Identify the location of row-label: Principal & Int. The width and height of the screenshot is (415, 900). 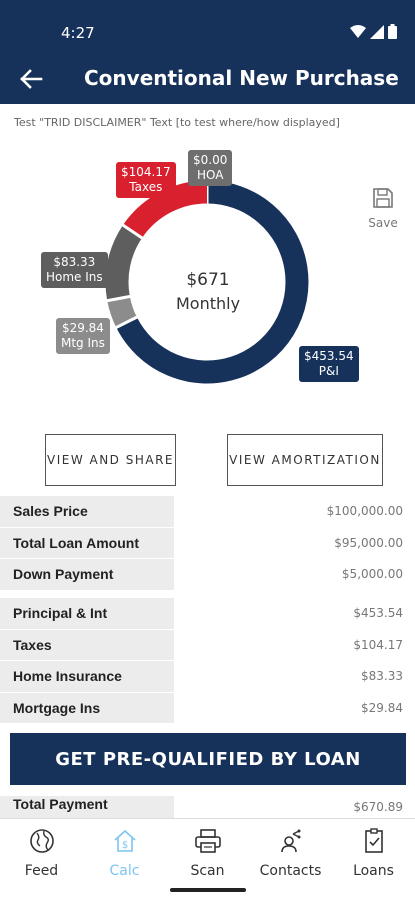
(87, 613).